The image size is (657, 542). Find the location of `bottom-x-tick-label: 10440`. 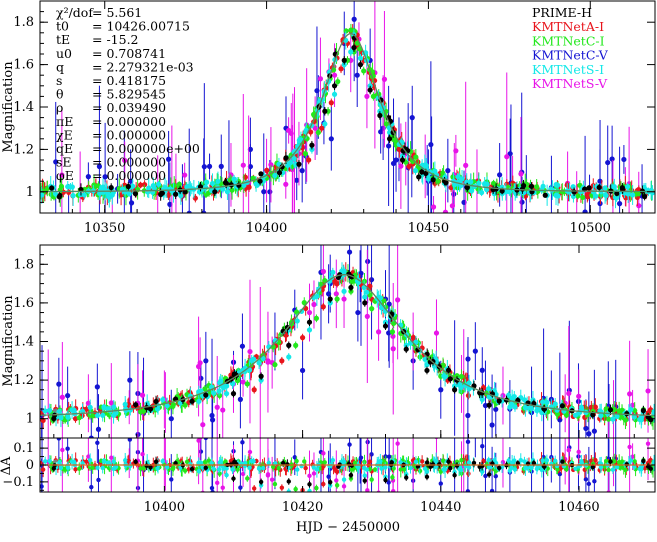

bottom-x-tick-label: 10440 is located at coordinates (440, 507).